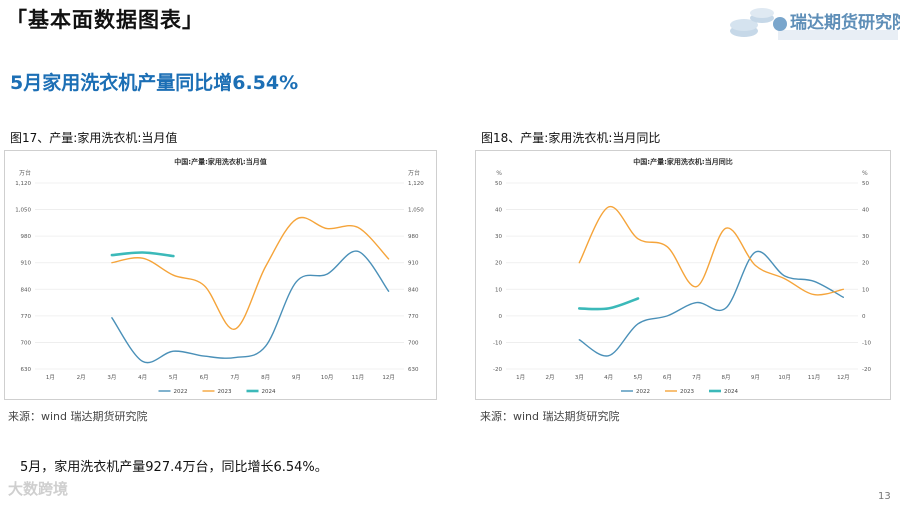 The height and width of the screenshot is (507, 900). I want to click on y-tick-label-right: 910, so click(413, 264).